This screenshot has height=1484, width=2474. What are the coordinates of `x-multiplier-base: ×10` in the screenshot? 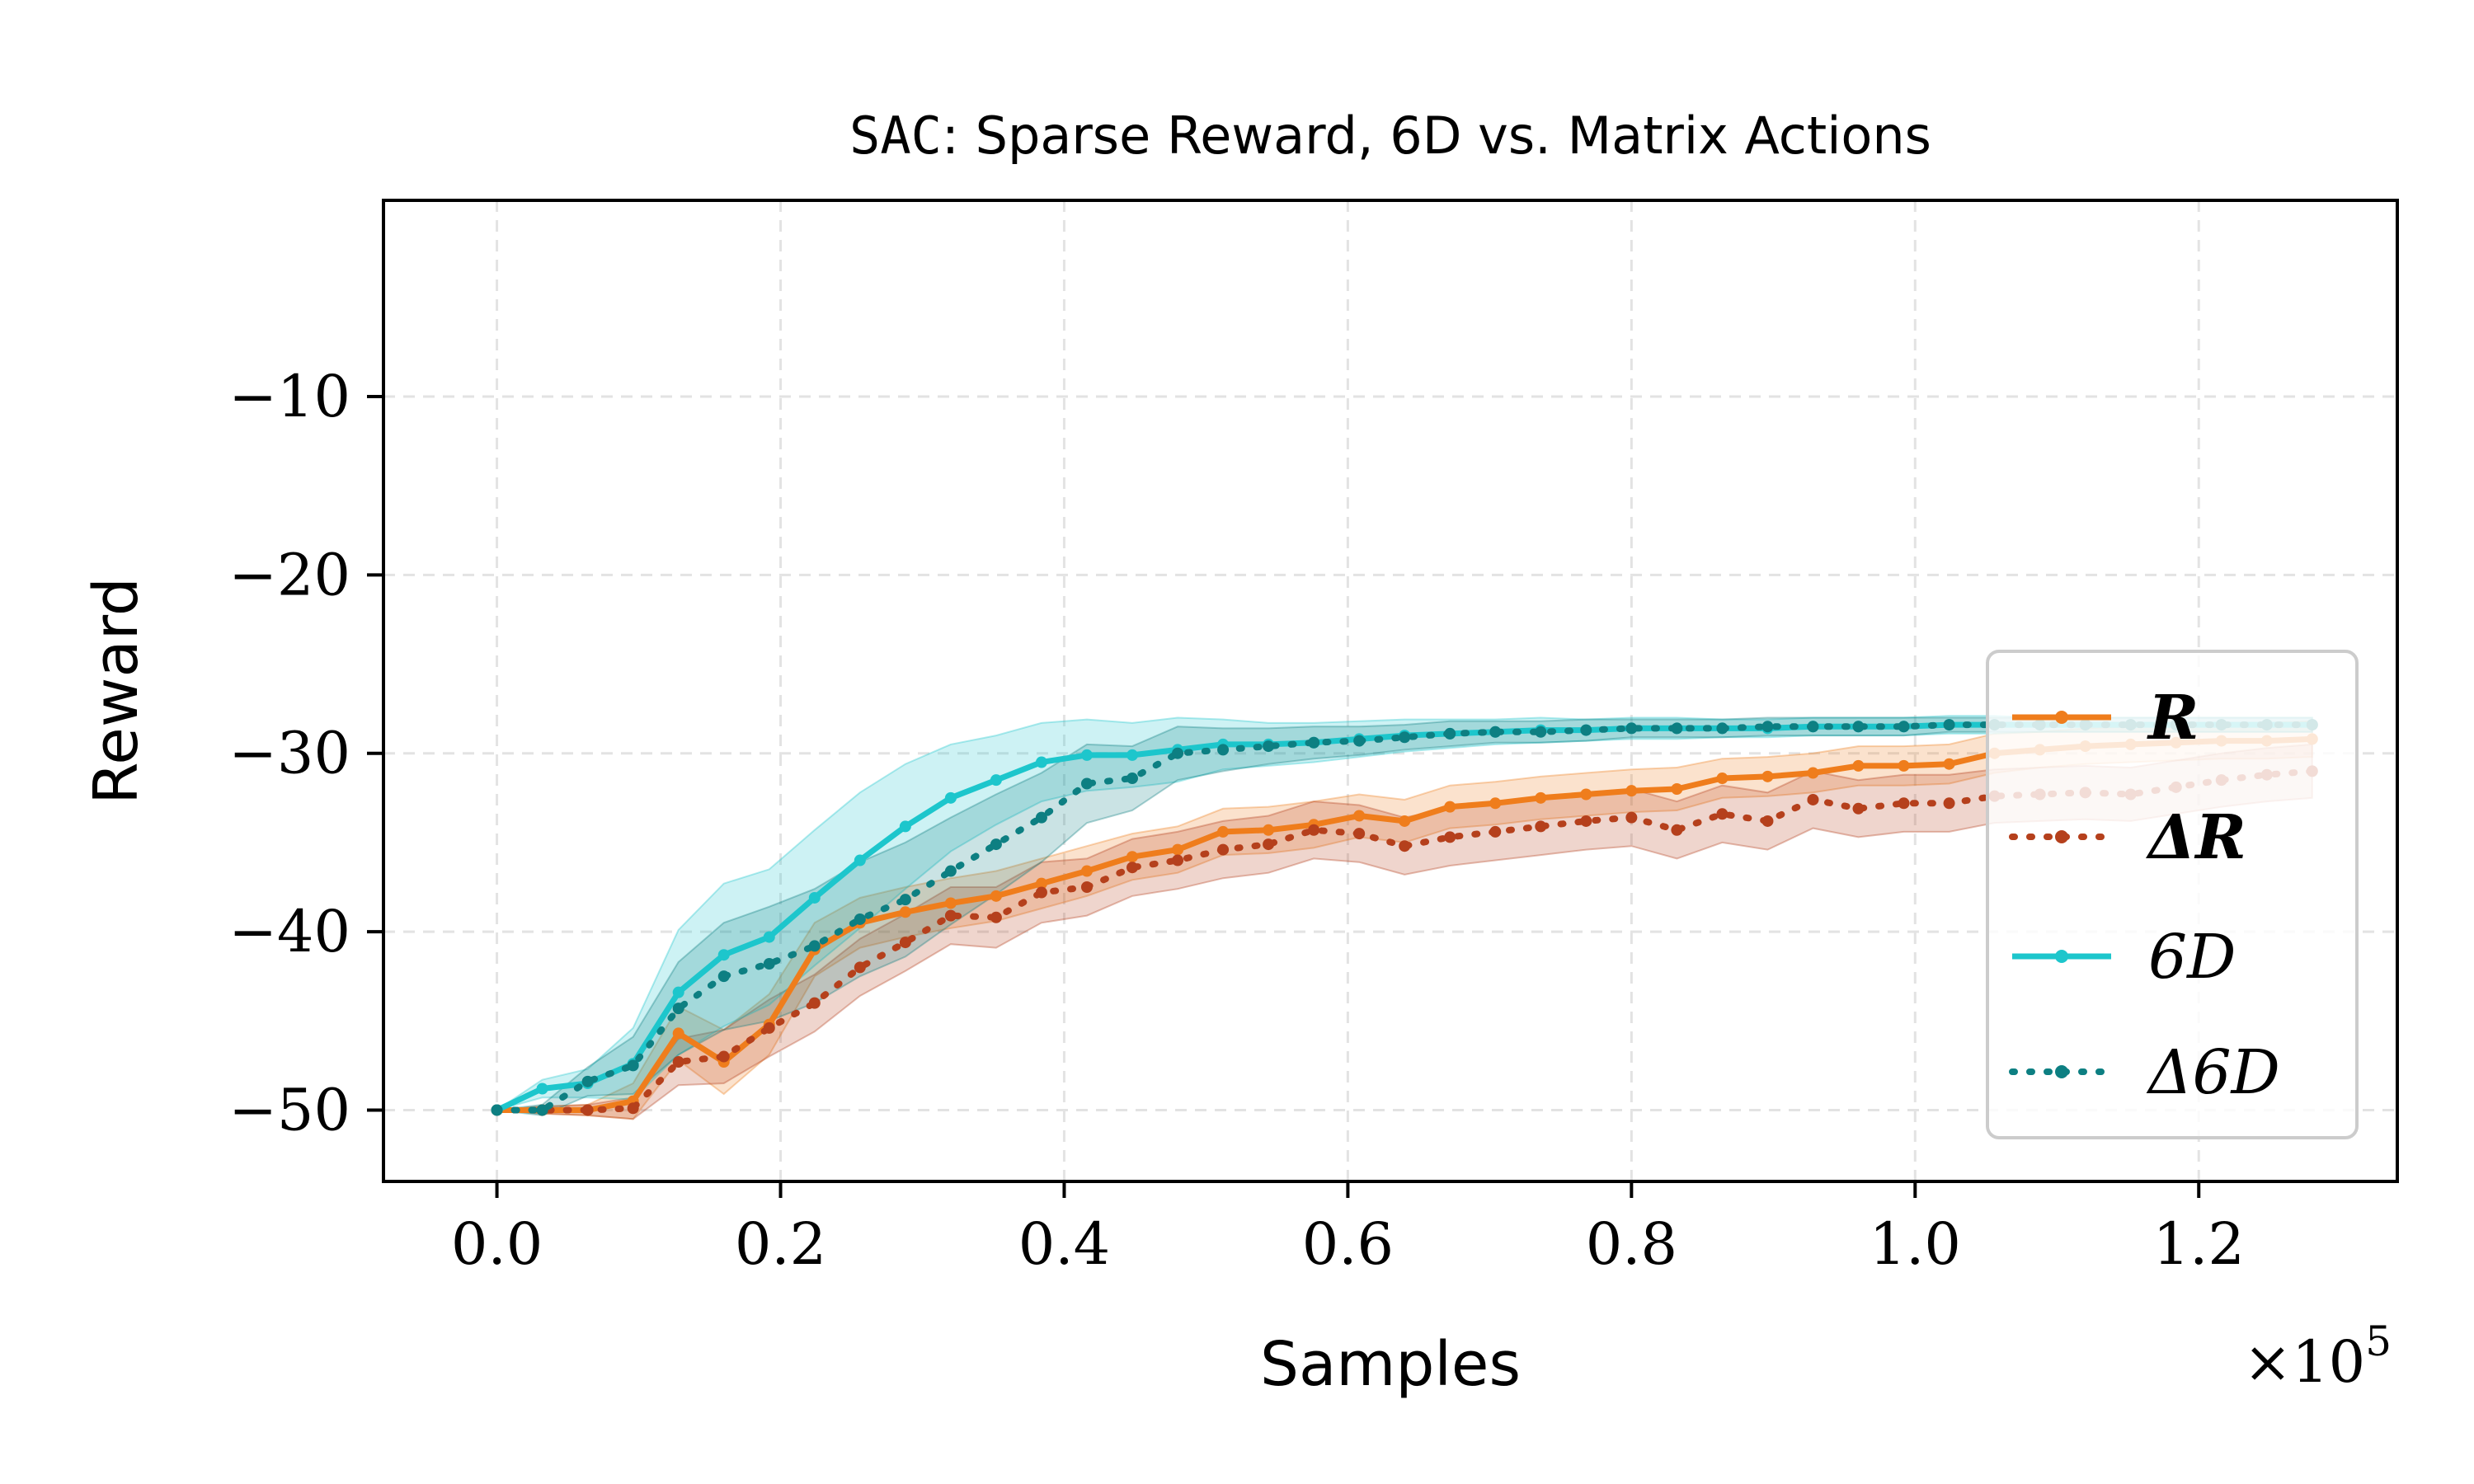 It's located at (2304, 1362).